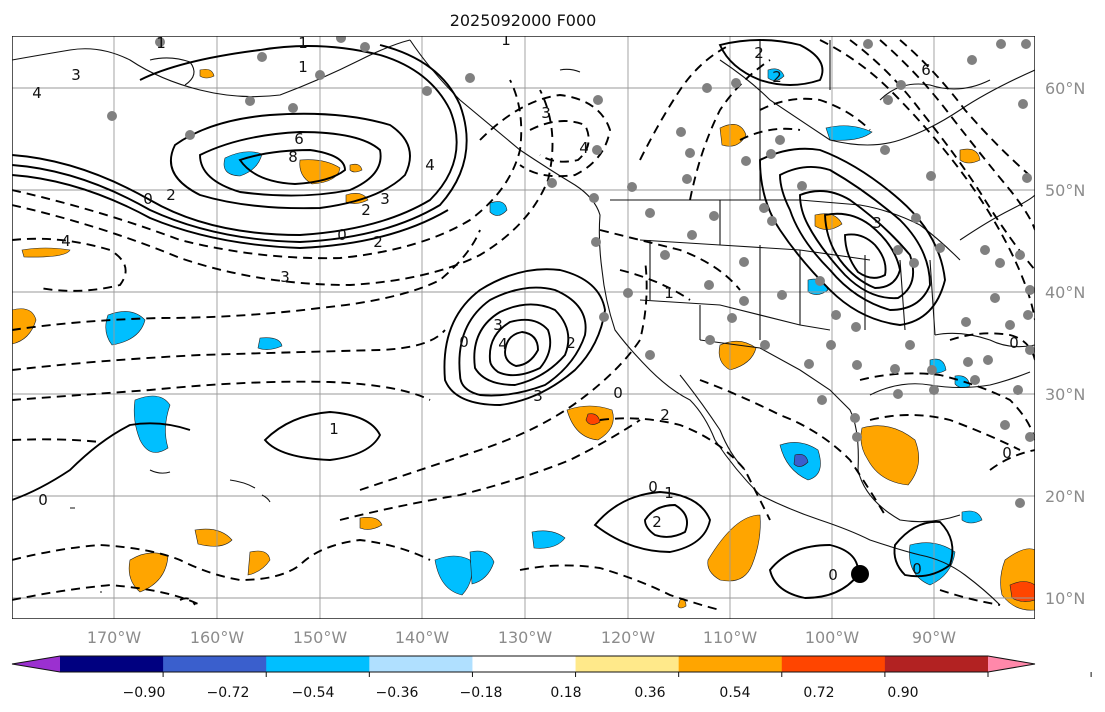 The width and height of the screenshot is (1105, 712). I want to click on lon-label-90w: 90°W, so click(934, 637).